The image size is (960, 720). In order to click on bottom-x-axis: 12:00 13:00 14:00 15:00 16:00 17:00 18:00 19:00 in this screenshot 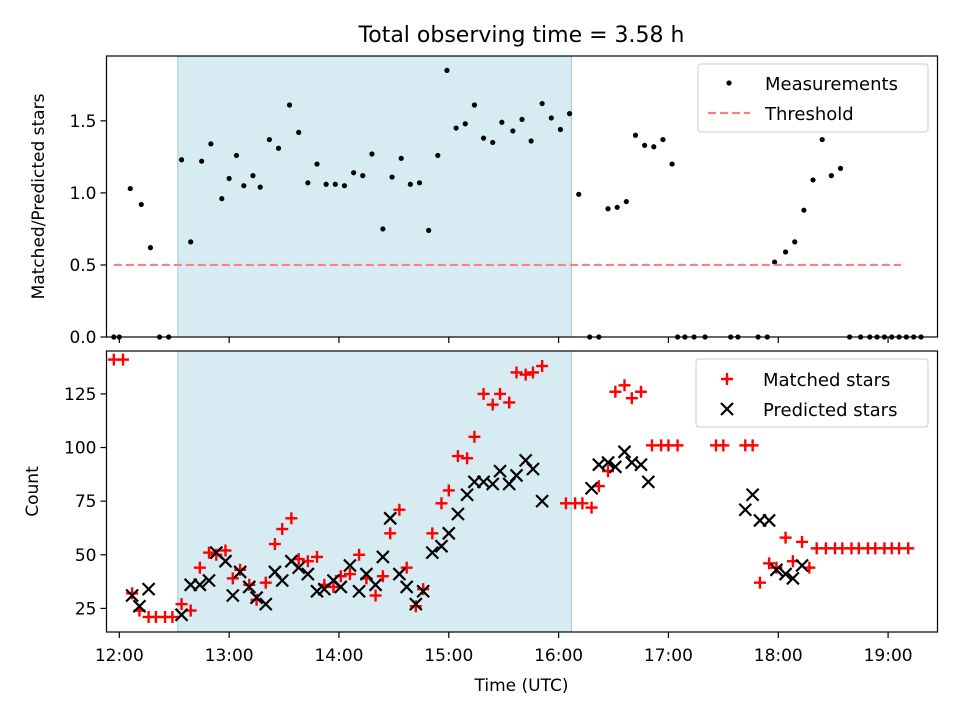, I will do `click(504, 649)`.